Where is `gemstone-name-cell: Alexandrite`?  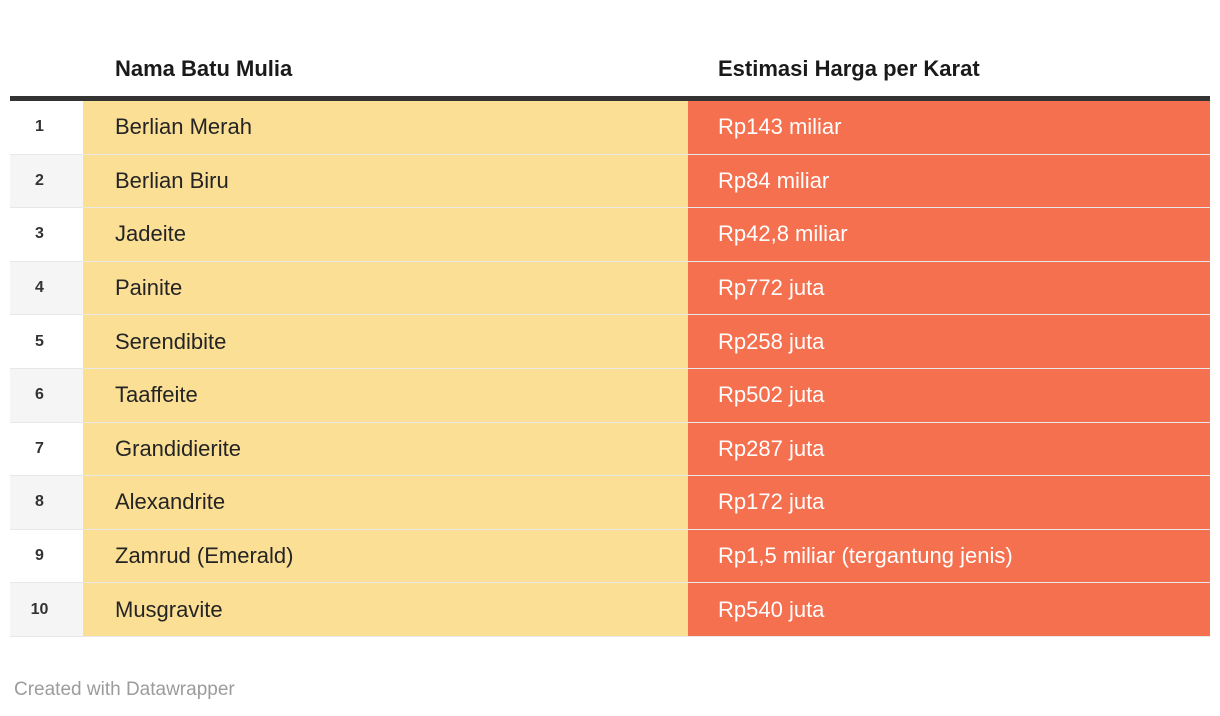 gemstone-name-cell: Alexandrite is located at coordinates (385, 502).